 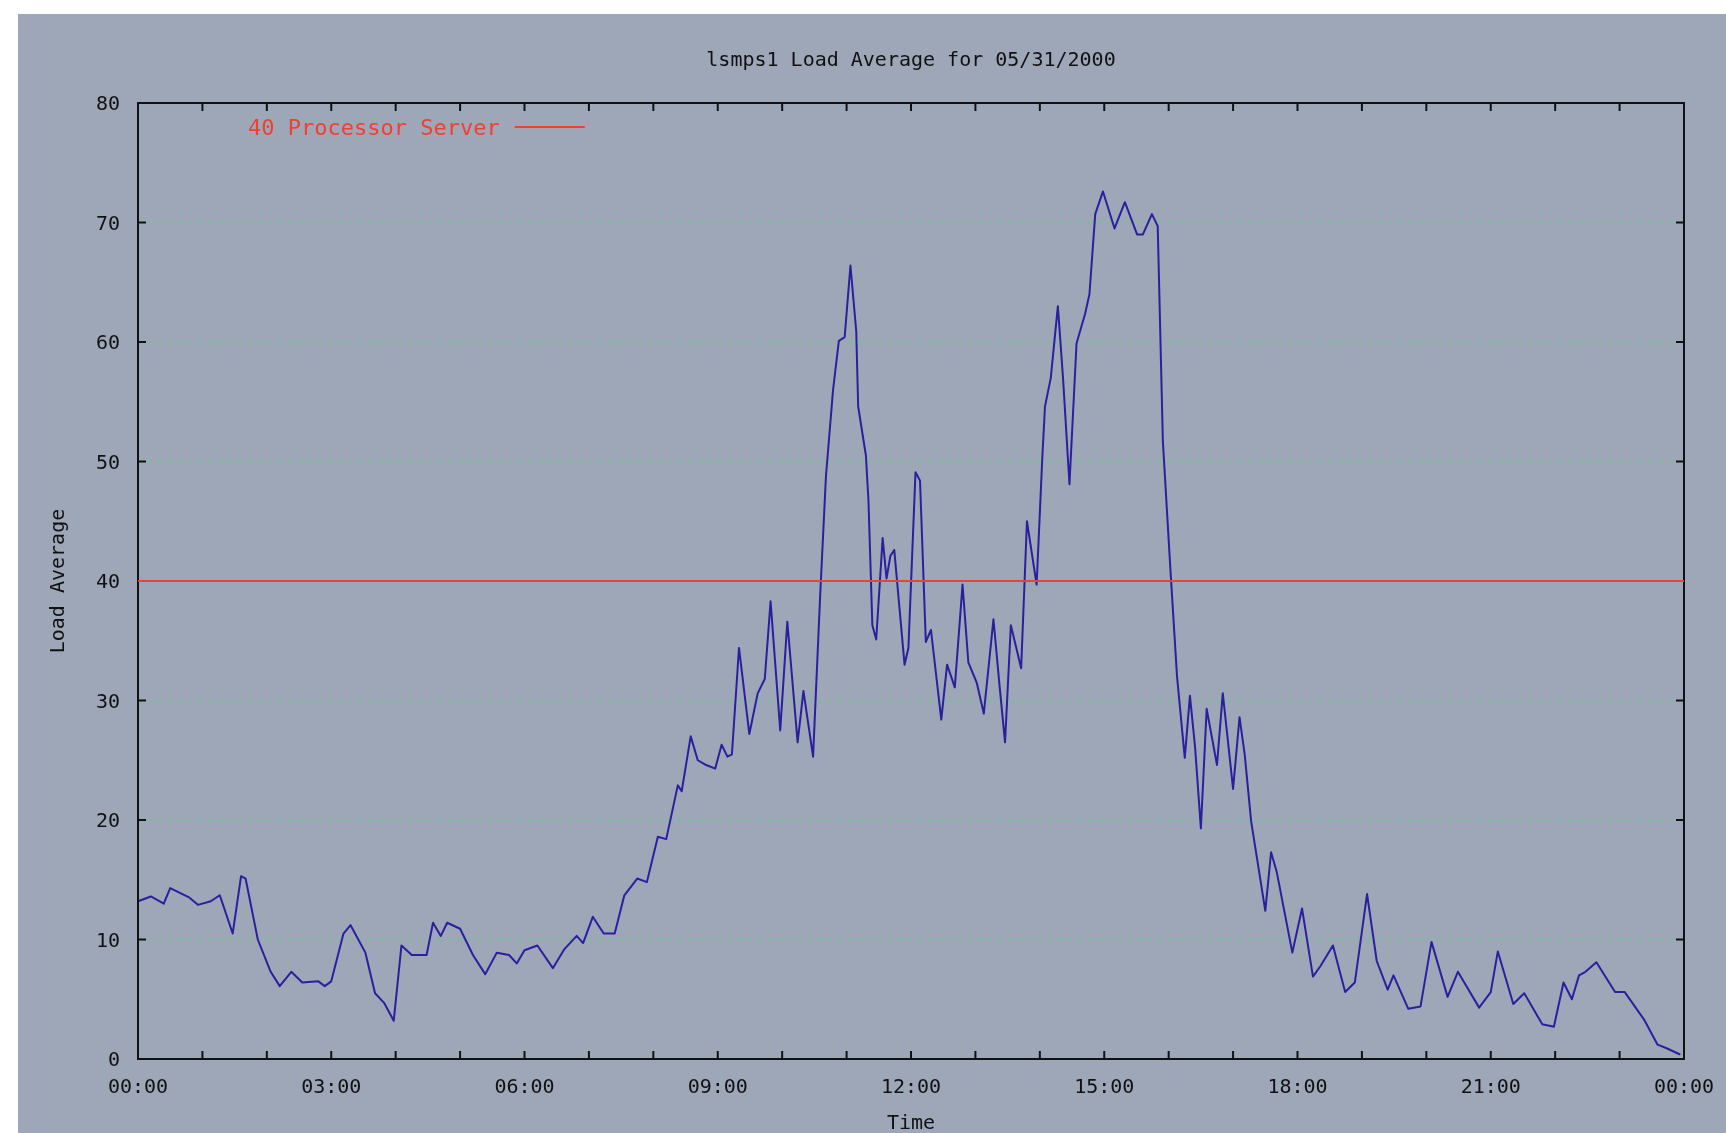 What do you see at coordinates (1490, 1086) in the screenshot?
I see `x-tick-label: 21:00` at bounding box center [1490, 1086].